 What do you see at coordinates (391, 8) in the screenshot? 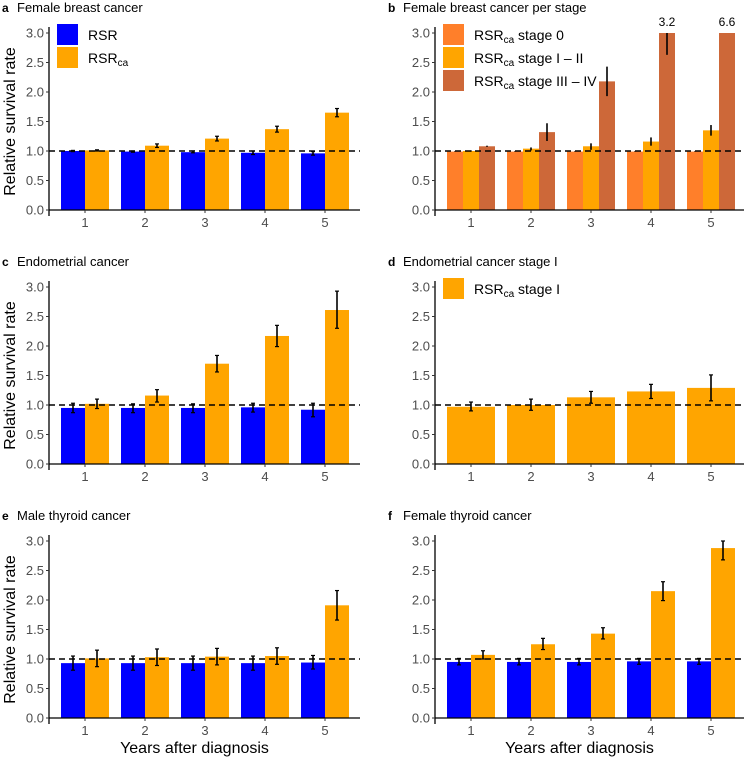
I see `panel-label: b` at bounding box center [391, 8].